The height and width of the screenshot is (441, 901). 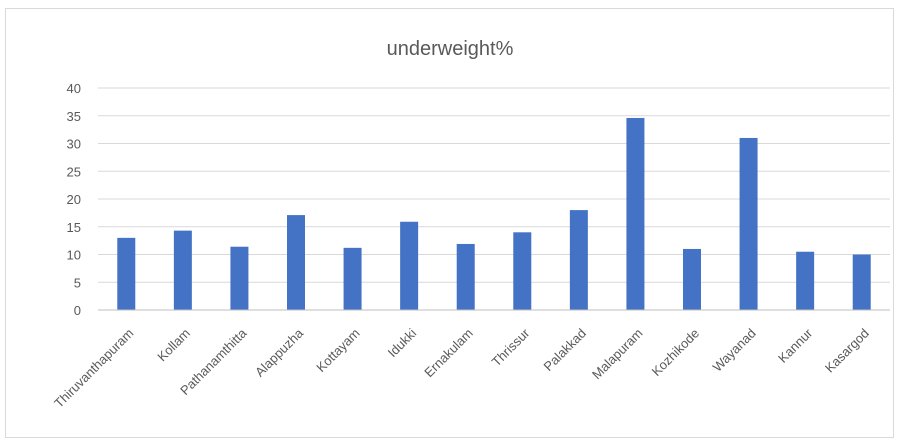 I want to click on bar-kozhikode, so click(x=692, y=279).